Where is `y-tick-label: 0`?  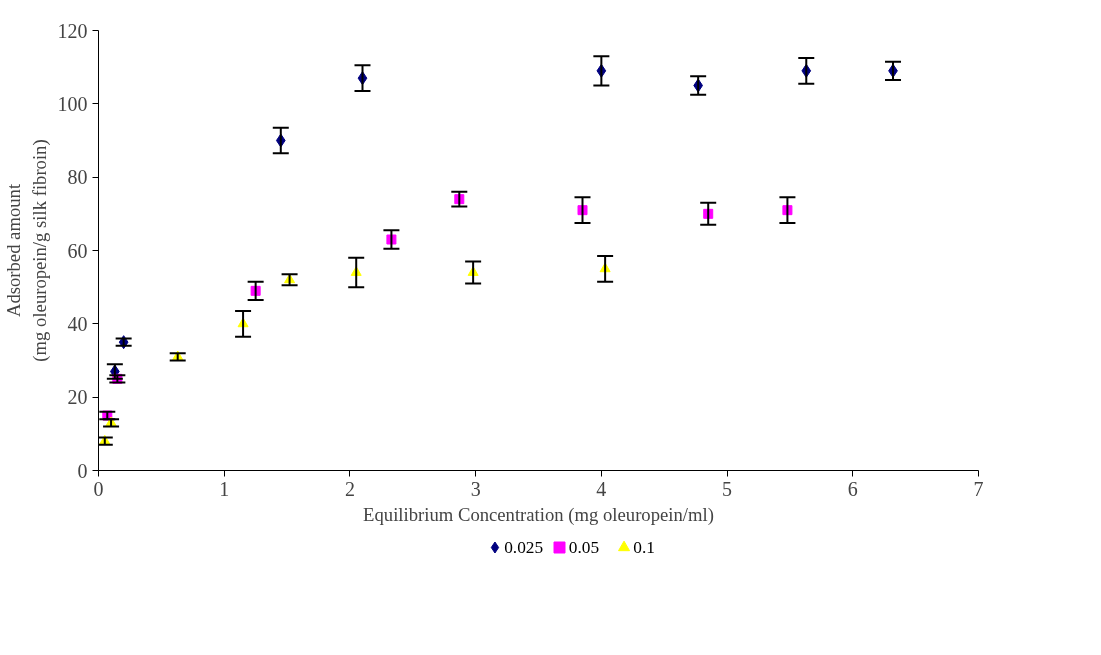 y-tick-label: 0 is located at coordinates (82, 470).